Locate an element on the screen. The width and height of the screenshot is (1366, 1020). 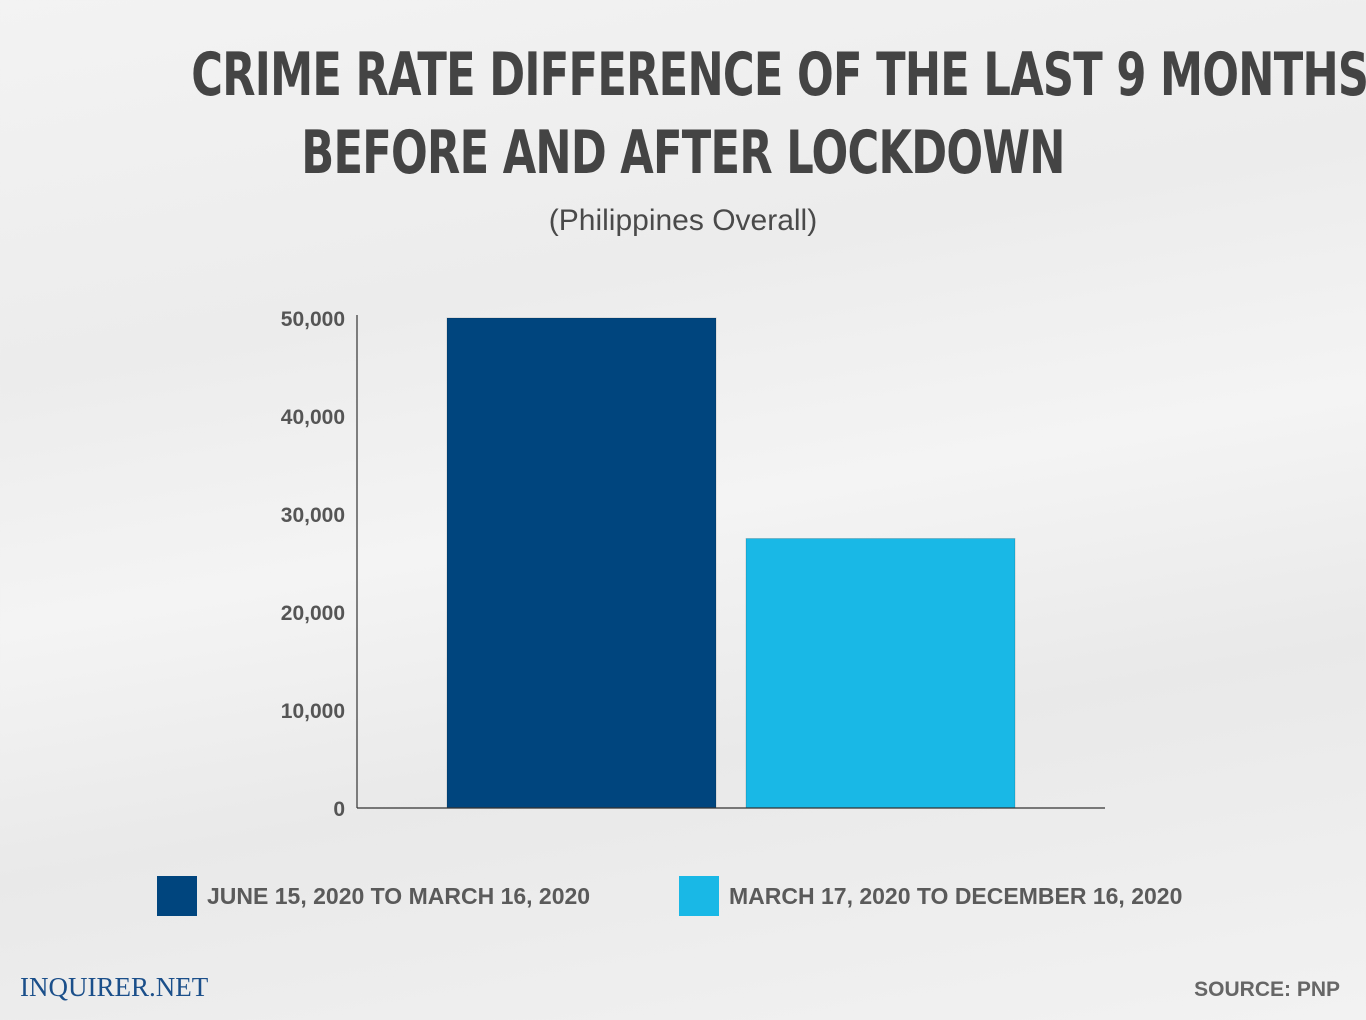
y-tick-label: 50,000 is located at coordinates (313, 319).